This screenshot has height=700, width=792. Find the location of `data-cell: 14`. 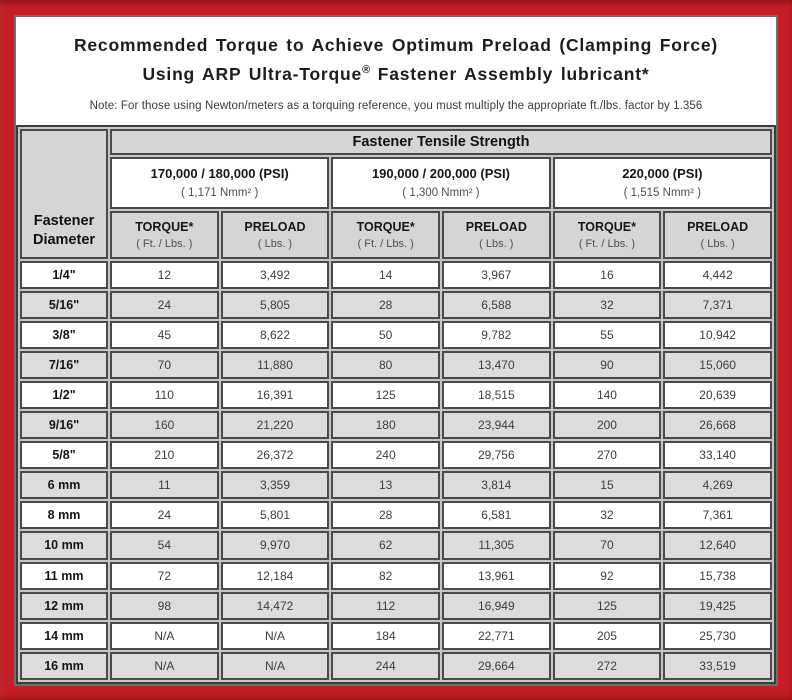

data-cell: 14 is located at coordinates (385, 274).